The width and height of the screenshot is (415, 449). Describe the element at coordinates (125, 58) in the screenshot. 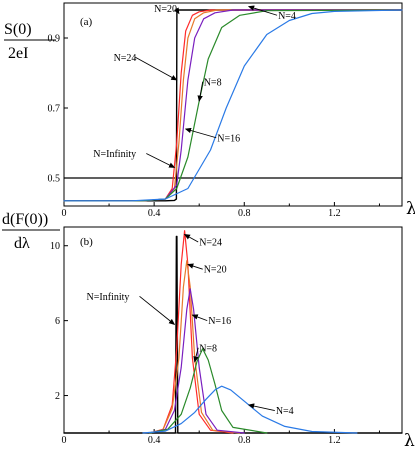

I see `panel-a-annotation-n-24: N=24` at that location.